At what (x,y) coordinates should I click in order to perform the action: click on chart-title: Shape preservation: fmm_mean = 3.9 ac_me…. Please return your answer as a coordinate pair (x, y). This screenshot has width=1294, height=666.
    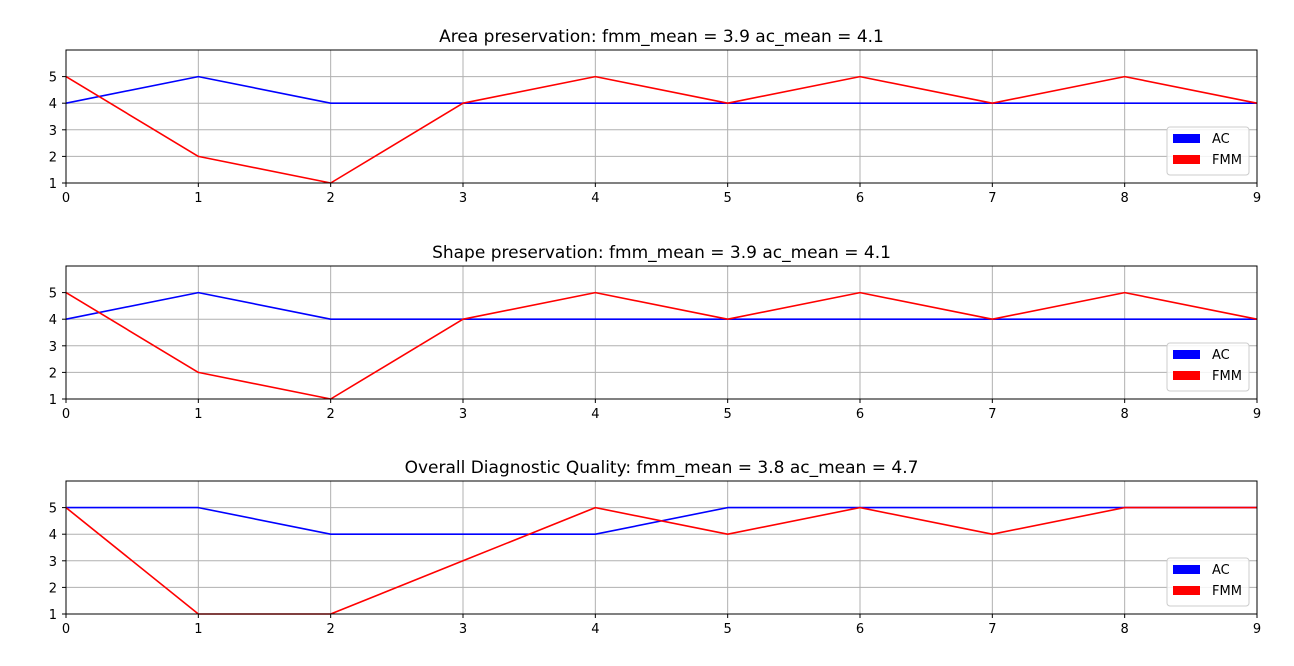
    Looking at the image, I should click on (661, 253).